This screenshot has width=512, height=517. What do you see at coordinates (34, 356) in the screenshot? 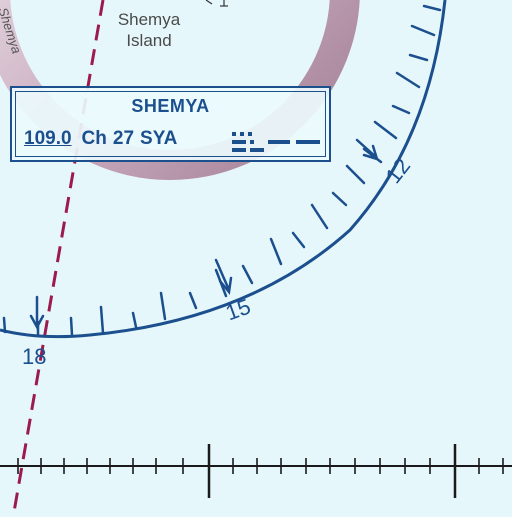
I see `compass-label-18: 18` at bounding box center [34, 356].